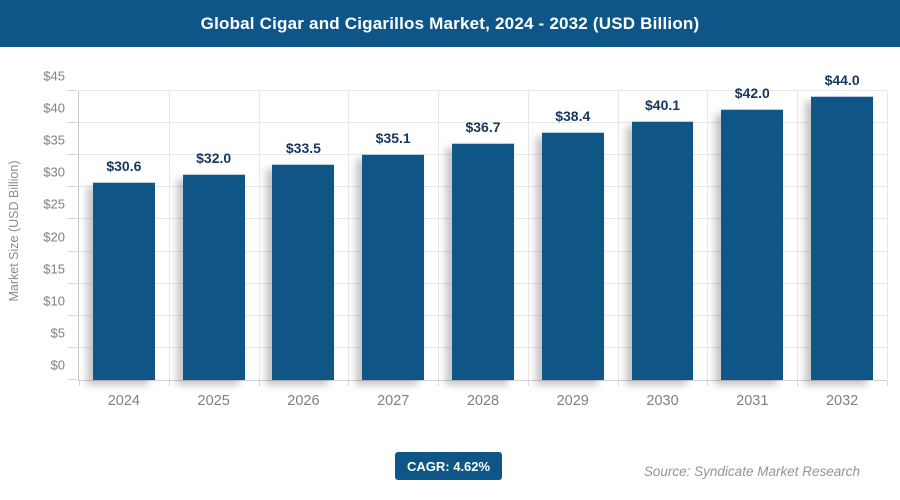 The width and height of the screenshot is (900, 500). Describe the element at coordinates (573, 116) in the screenshot. I see `bar-value-label-2029: $38.4` at that location.